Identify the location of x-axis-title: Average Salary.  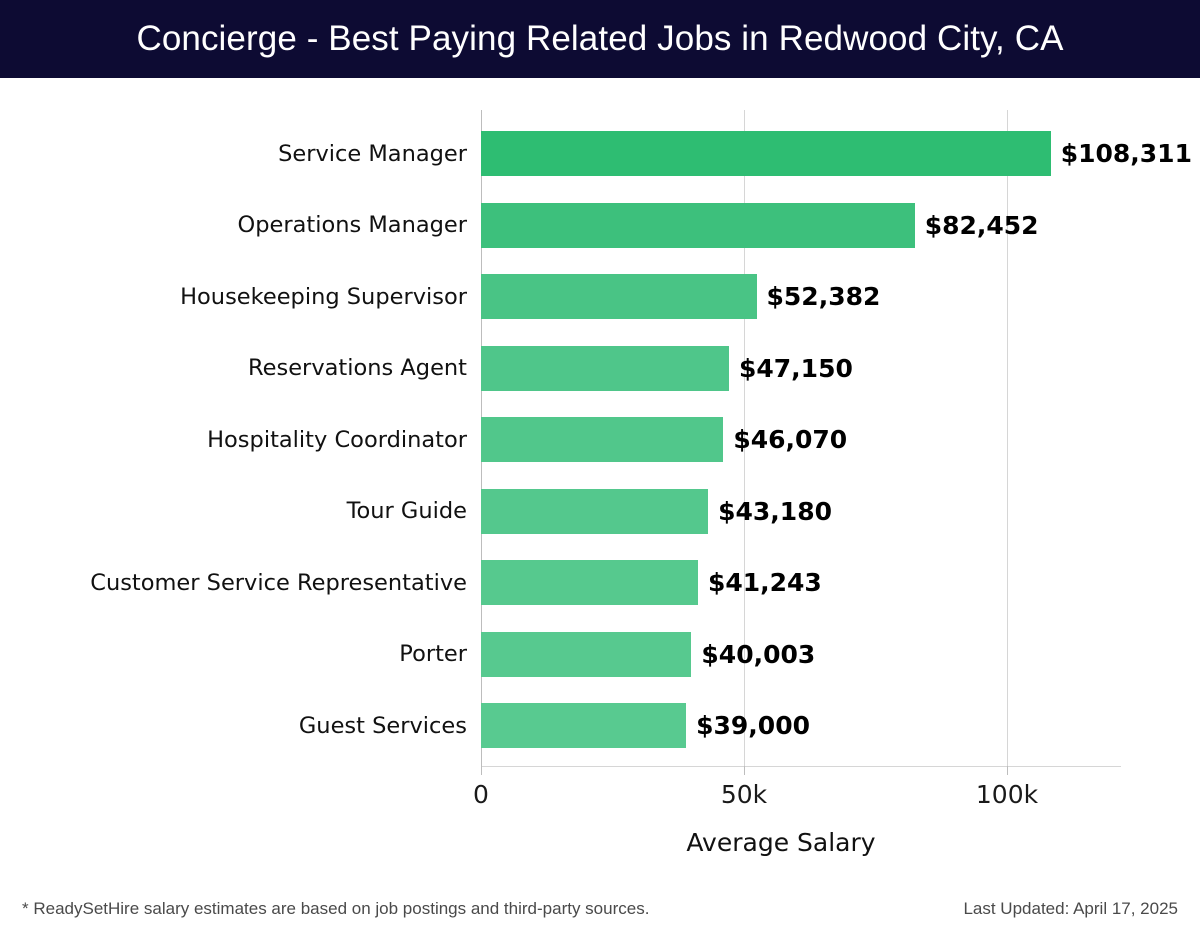
(781, 842).